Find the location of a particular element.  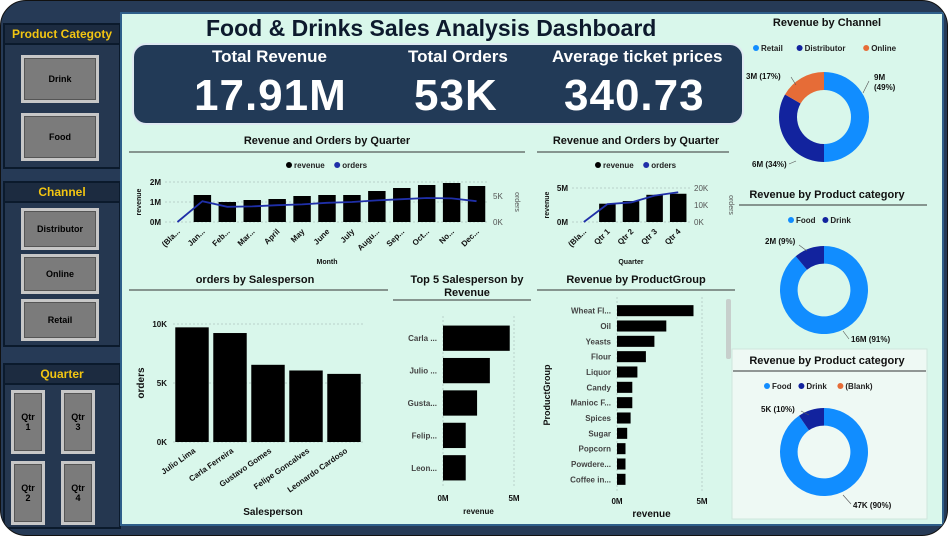

slicer-item-online: Online is located at coordinates (60, 274).